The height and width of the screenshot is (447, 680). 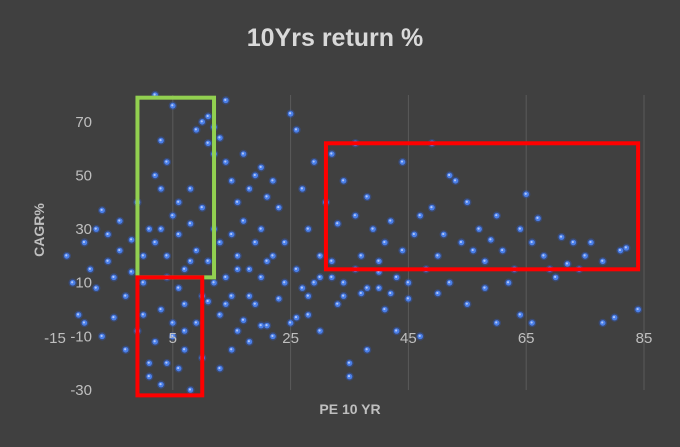 I want to click on y-tick-label: 30, so click(x=83, y=229).